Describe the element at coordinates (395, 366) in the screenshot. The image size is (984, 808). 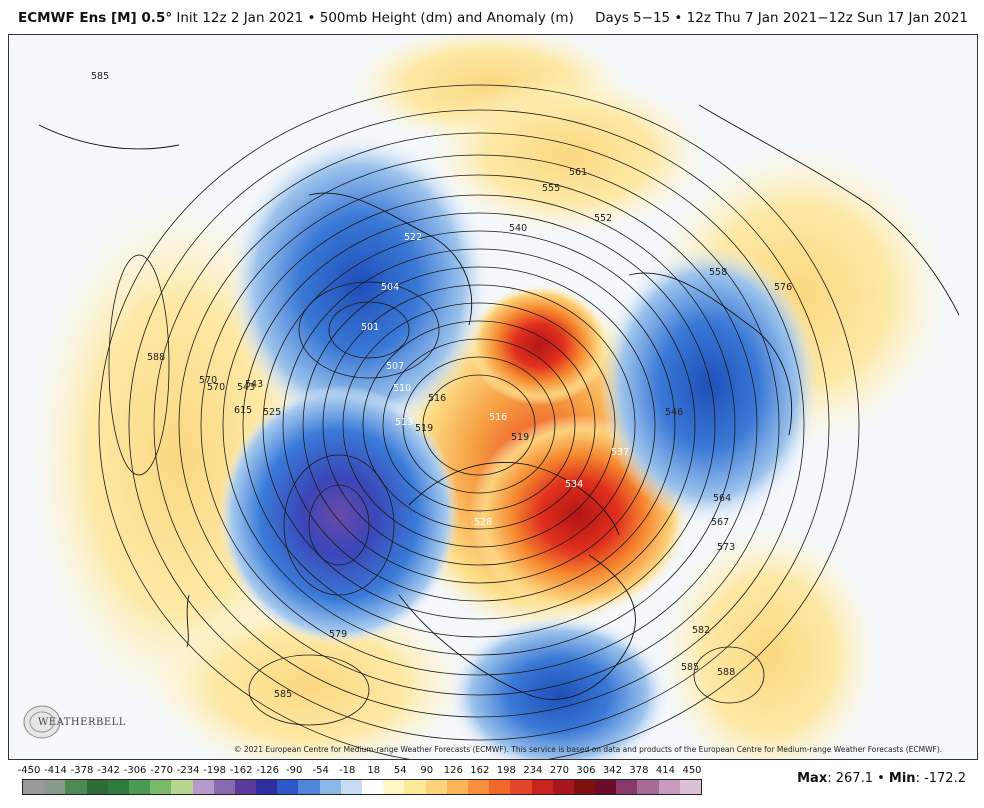
I see `contour-label: 507` at that location.